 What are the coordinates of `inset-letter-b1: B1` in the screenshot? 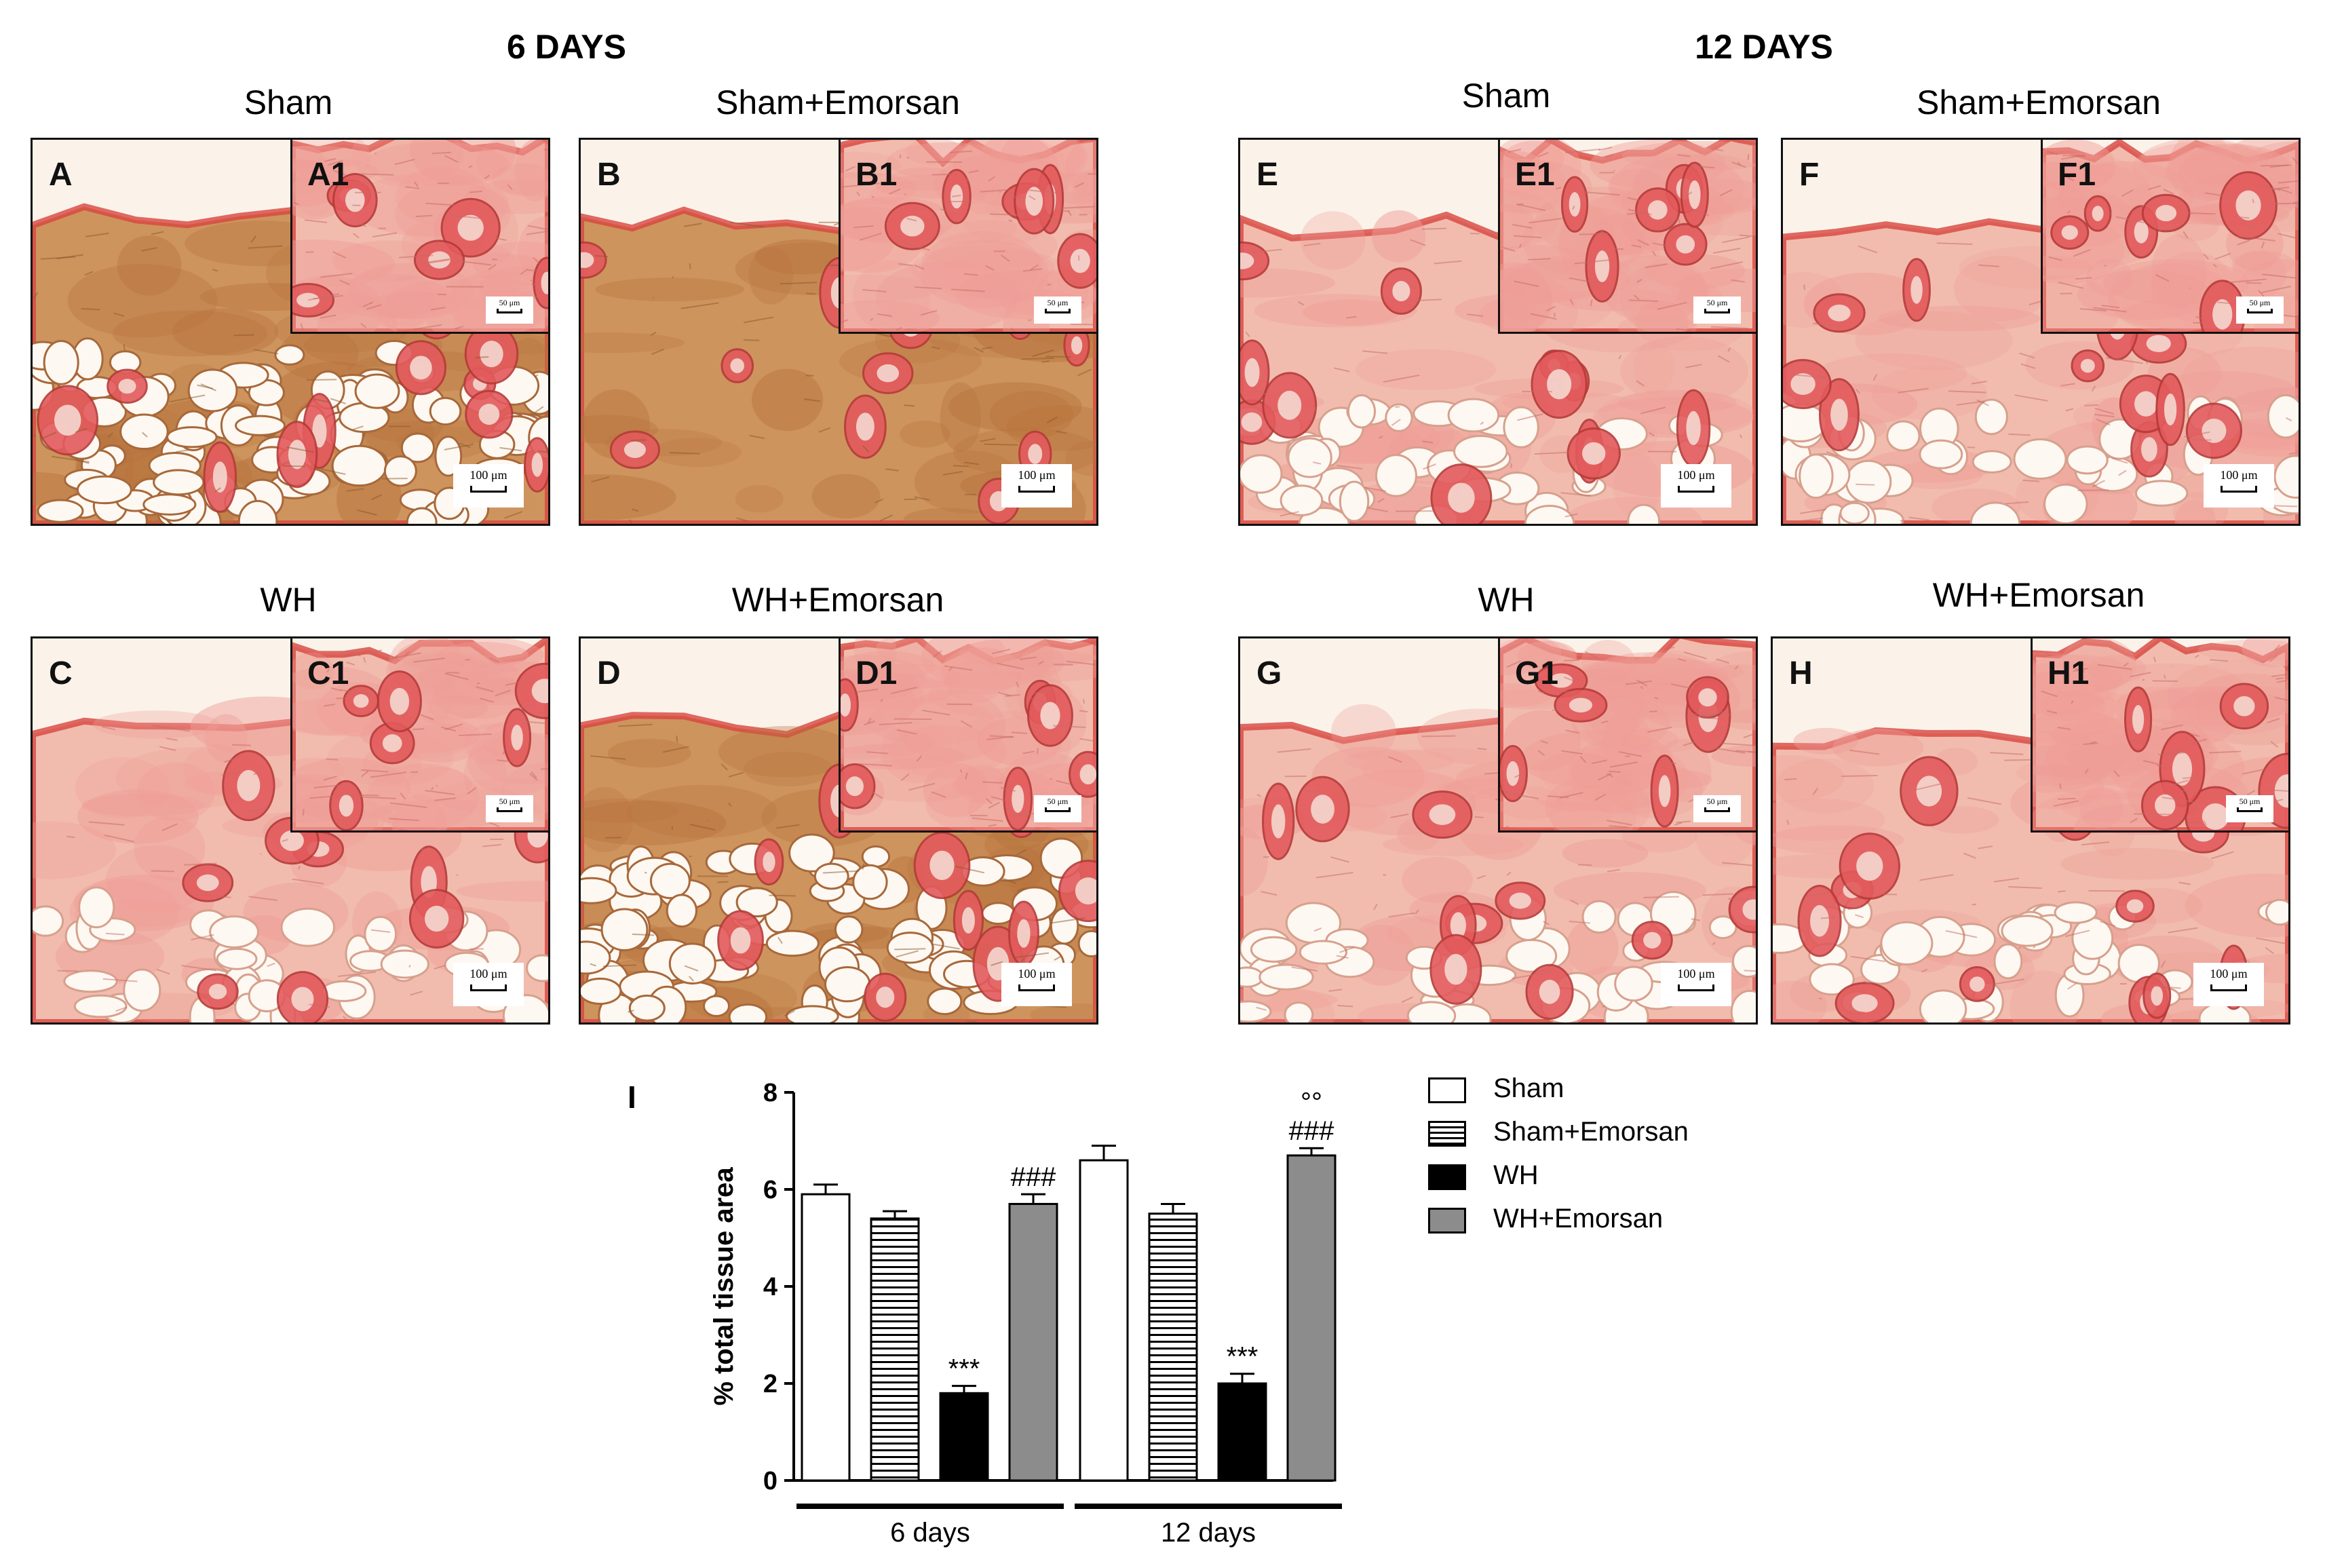 It's located at (877, 175).